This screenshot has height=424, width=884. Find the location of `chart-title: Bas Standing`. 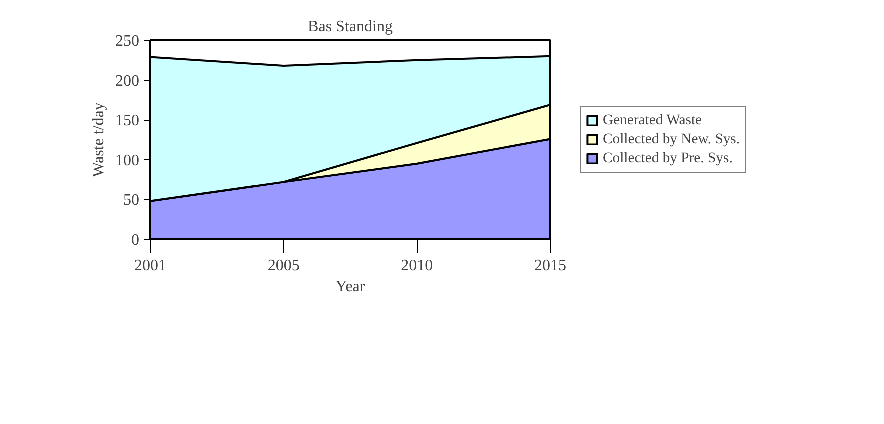

chart-title: Bas Standing is located at coordinates (350, 27).